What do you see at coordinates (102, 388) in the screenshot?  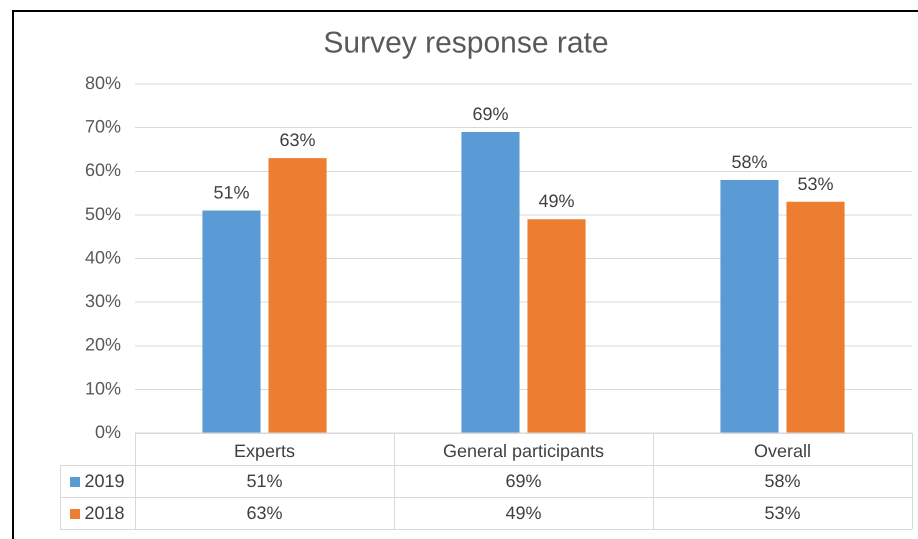 I see `y-tick-label: 10%` at bounding box center [102, 388].